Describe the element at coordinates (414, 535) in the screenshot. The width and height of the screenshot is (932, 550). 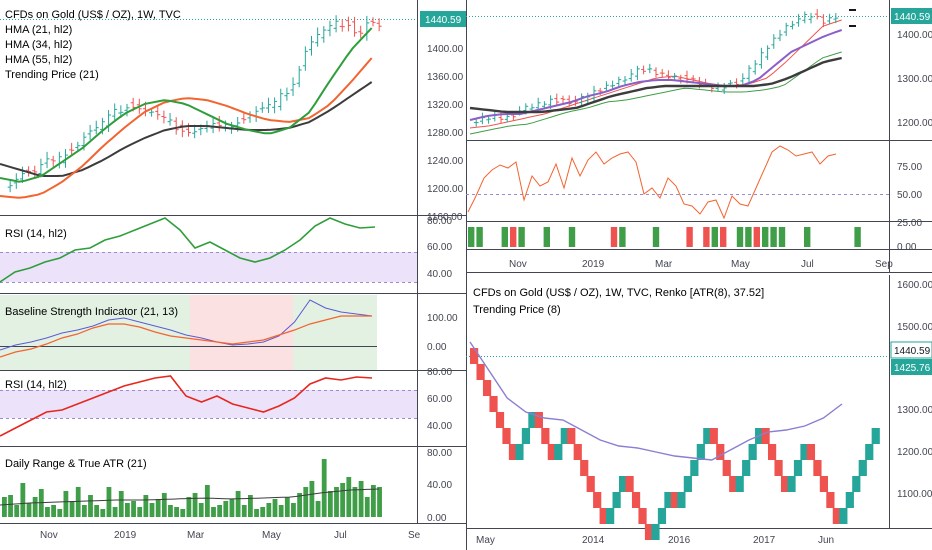
I see `time-tick: Se` at that location.